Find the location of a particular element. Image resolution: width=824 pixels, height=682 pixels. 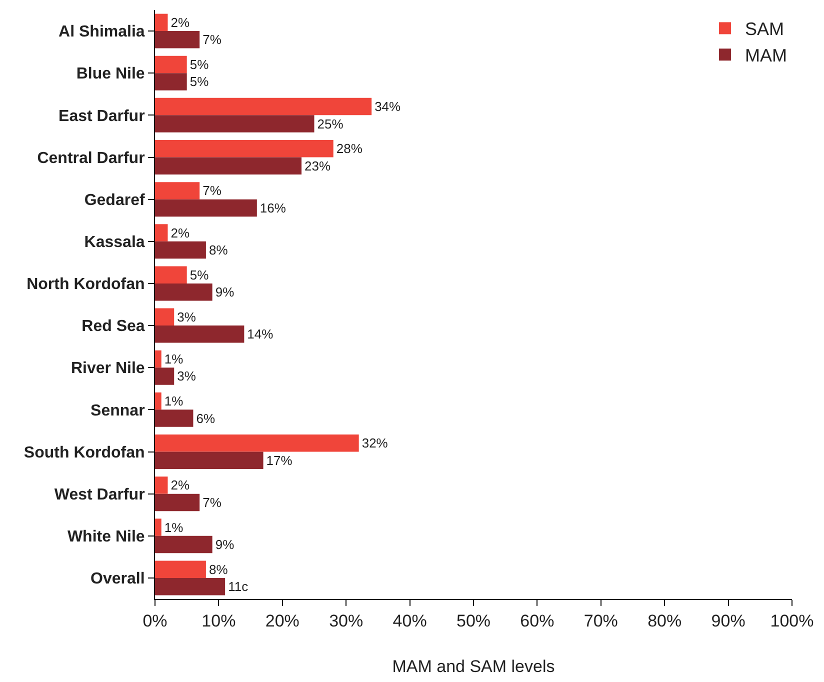

data-label: 34% is located at coordinates (388, 106).